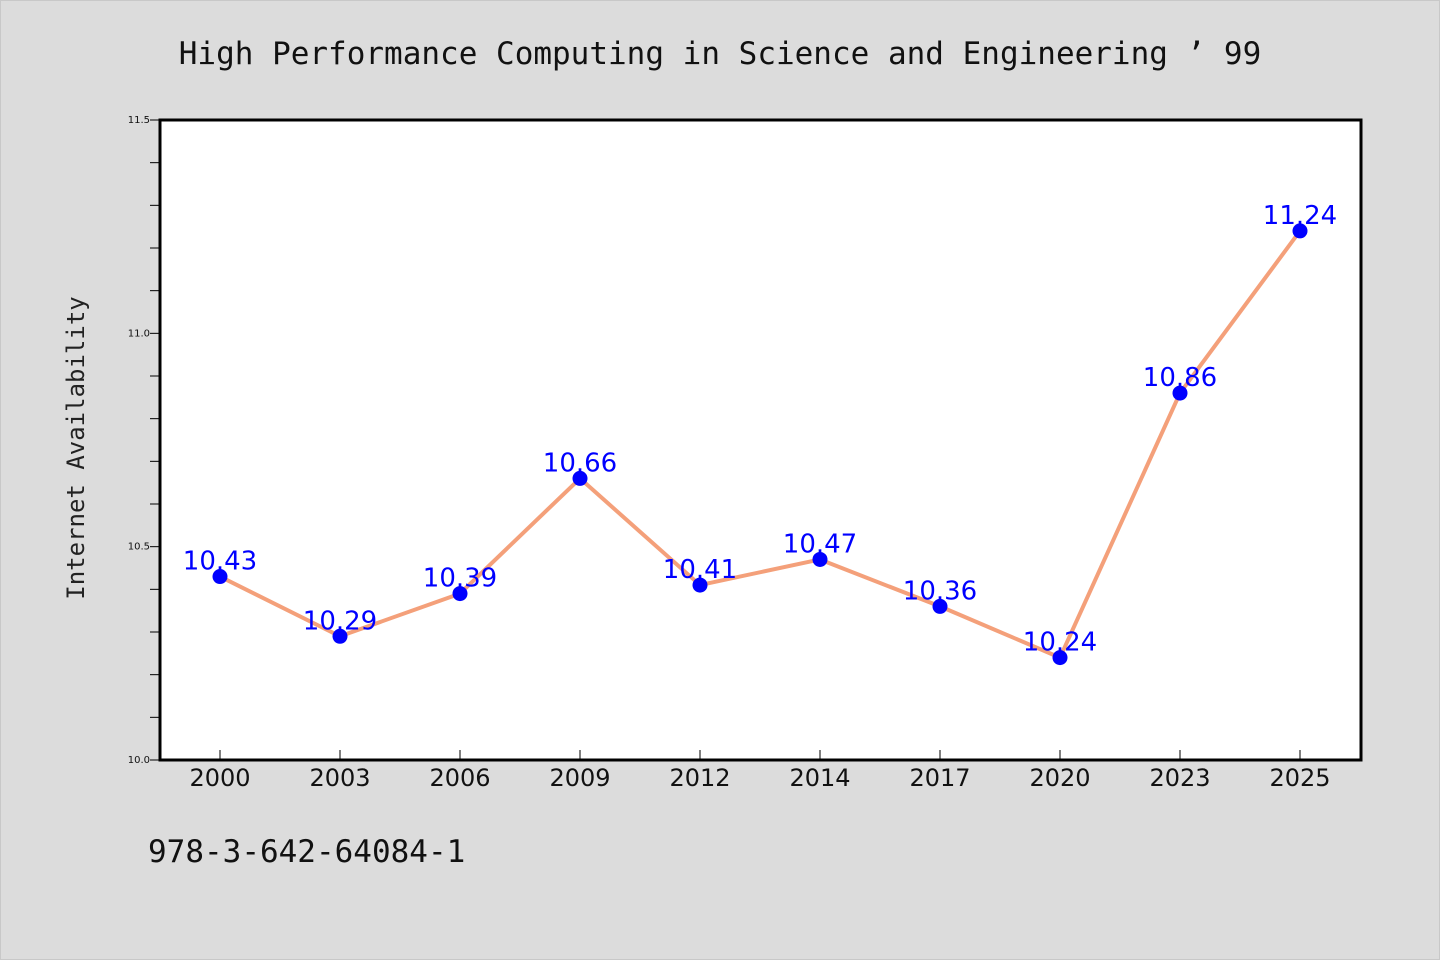 The width and height of the screenshot is (1440, 960). I want to click on data-label: 10.39, so click(460, 579).